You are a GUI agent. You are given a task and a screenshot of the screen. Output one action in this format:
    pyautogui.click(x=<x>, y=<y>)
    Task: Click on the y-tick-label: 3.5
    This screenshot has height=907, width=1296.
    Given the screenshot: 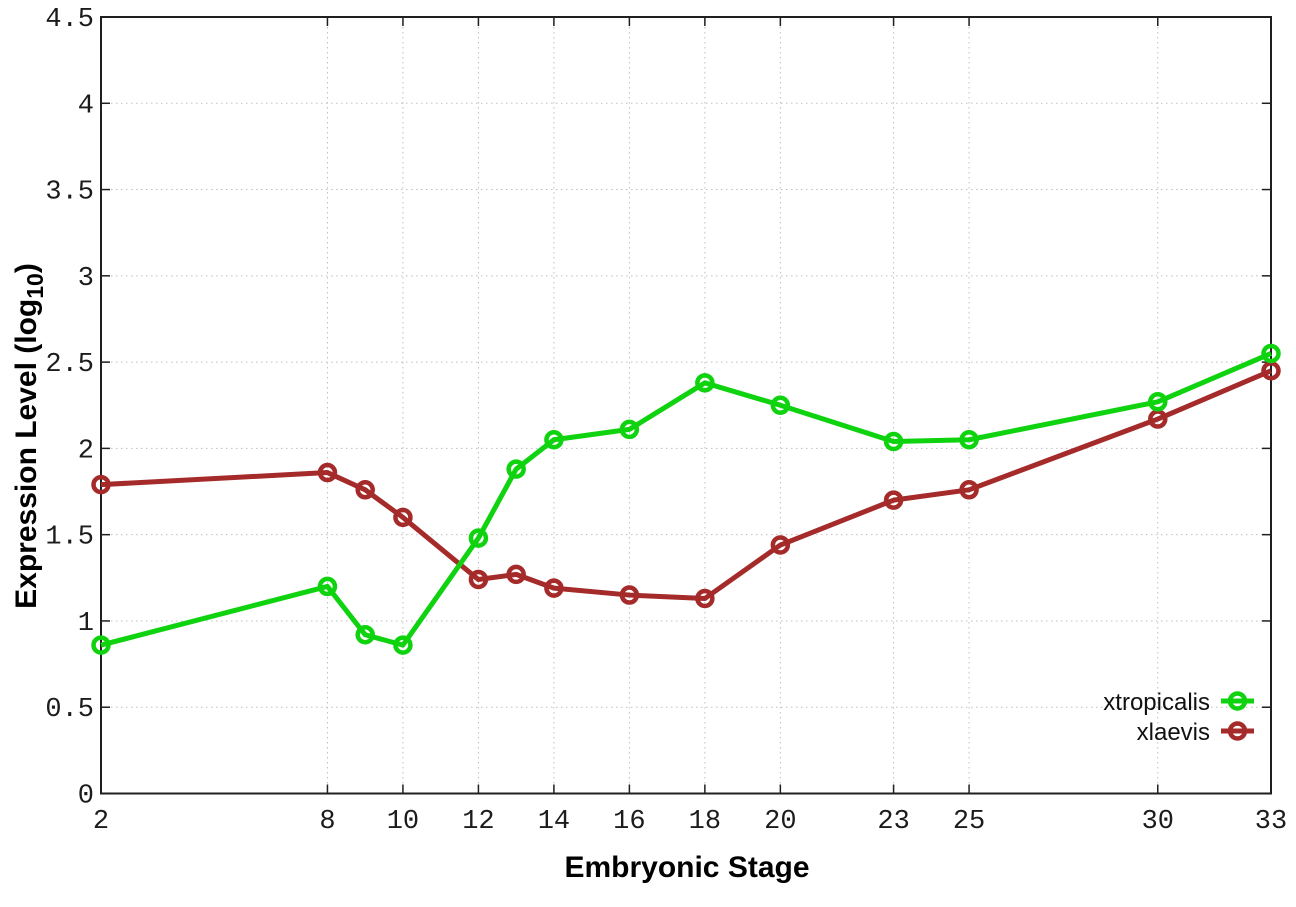 What is the action you would take?
    pyautogui.click(x=69, y=193)
    